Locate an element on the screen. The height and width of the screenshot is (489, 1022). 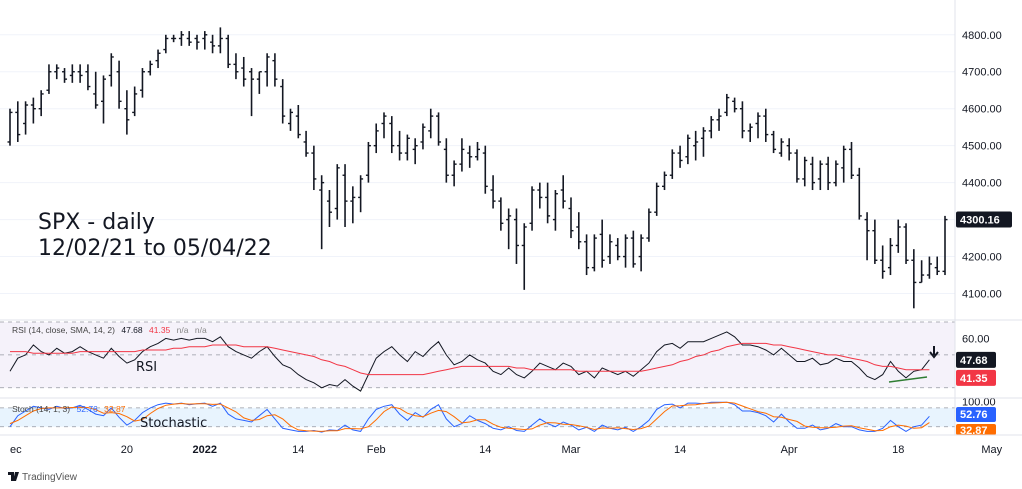
stoch-d-line is located at coordinates (469, 416).